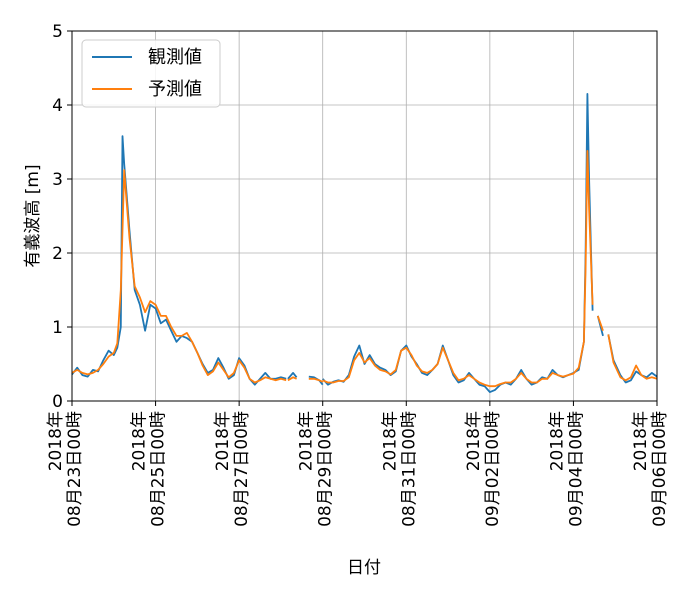 This screenshot has width=700, height=600. I want to click on y-axis-label: 有義波高 [m], so click(33, 215).